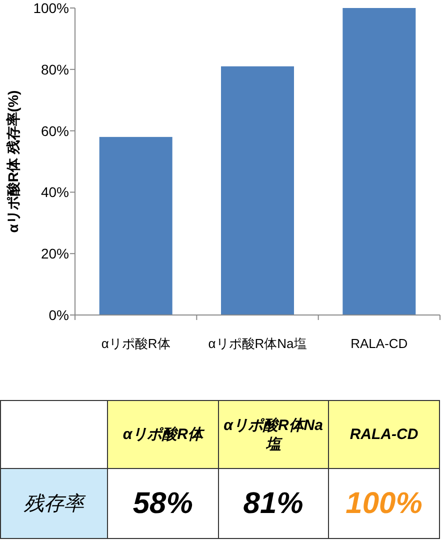  I want to click on x-tick-label: RALA-CD, so click(379, 343).